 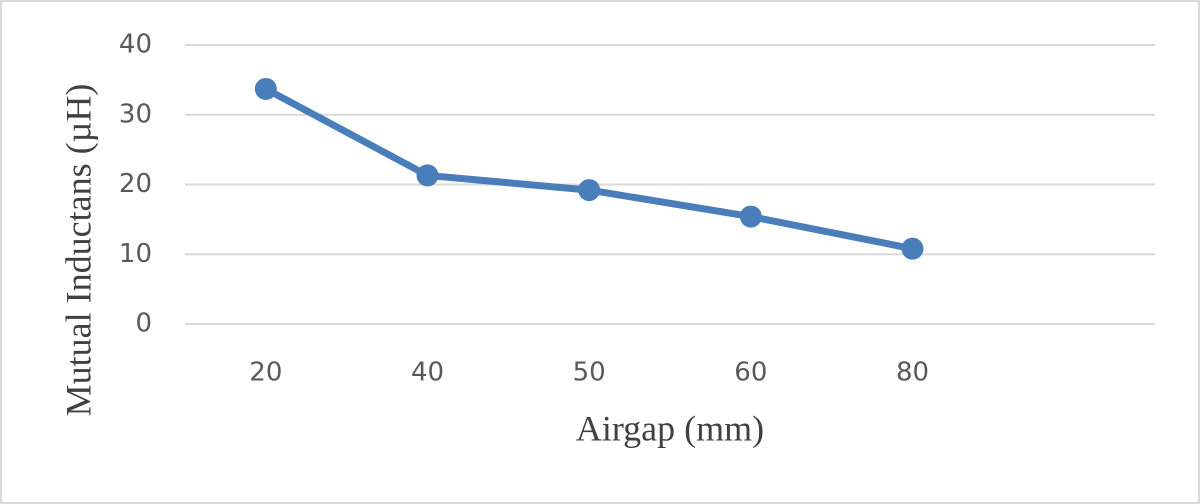 I want to click on x-tick-label: 60, so click(x=750, y=373).